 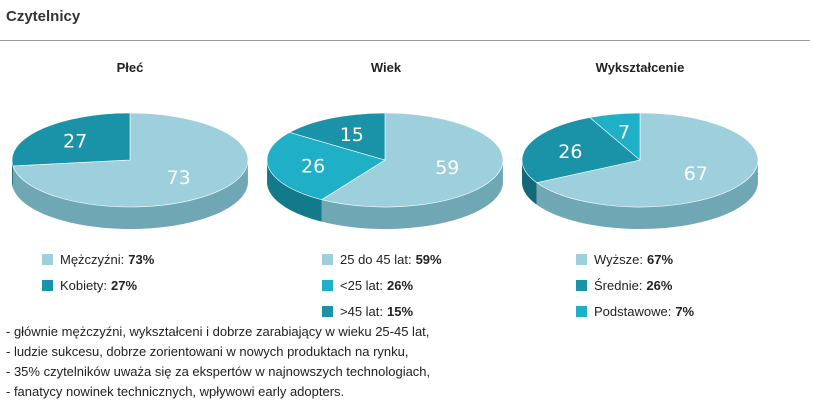 What do you see at coordinates (179, 178) in the screenshot?
I see `pie-value-label: 73` at bounding box center [179, 178].